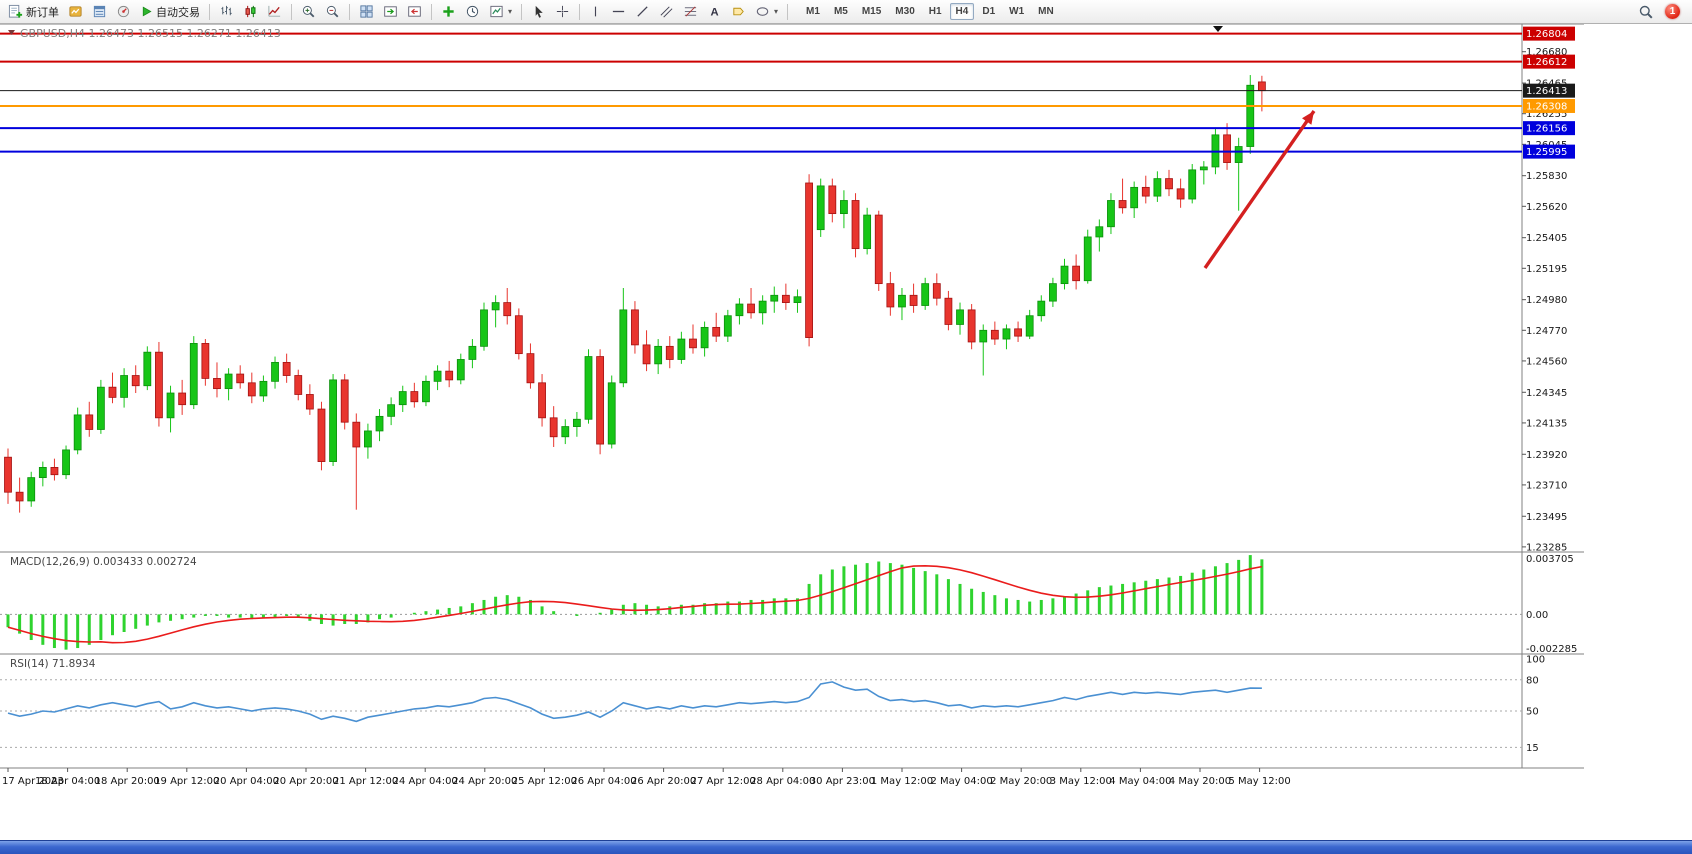 This screenshot has width=1692, height=854. I want to click on svg-text: 1.26308, so click(1546, 106).